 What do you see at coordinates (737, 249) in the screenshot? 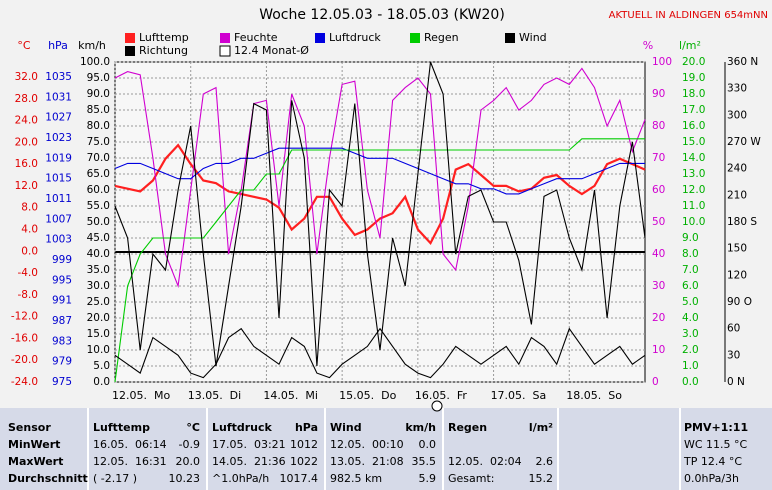
I see `y-tick-label: 150` at bounding box center [737, 249].